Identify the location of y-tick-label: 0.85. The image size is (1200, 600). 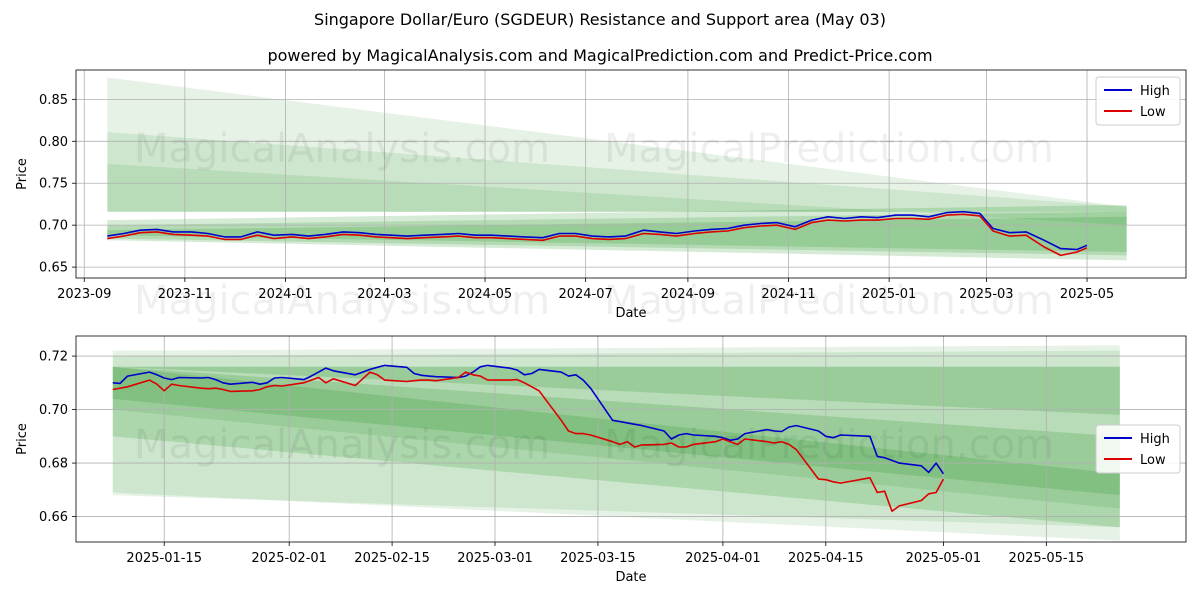
(53, 100).